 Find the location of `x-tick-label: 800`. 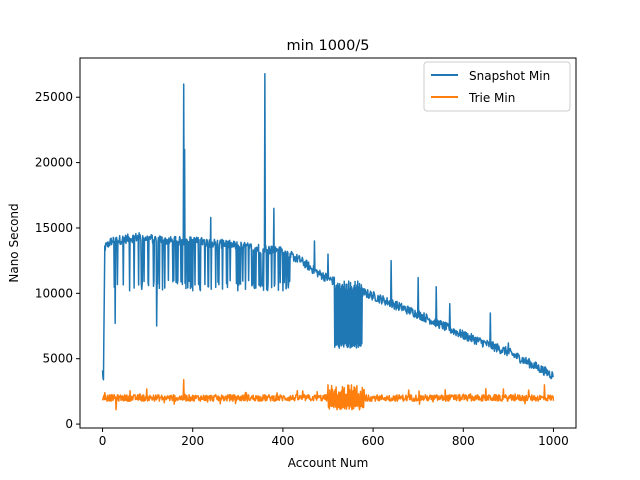

x-tick-label: 800 is located at coordinates (463, 441).